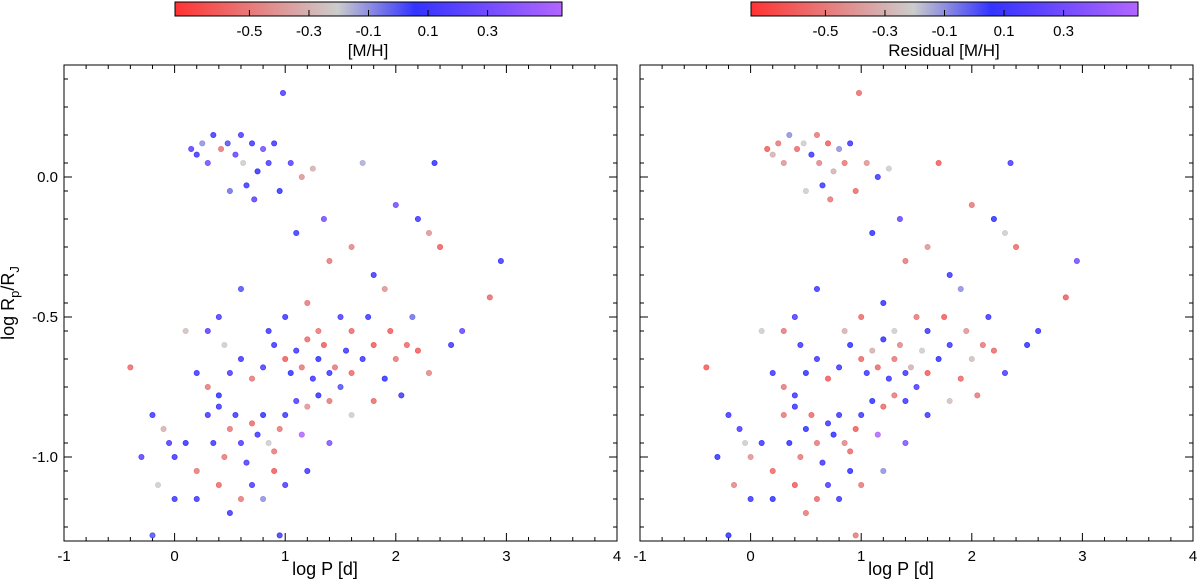  What do you see at coordinates (901, 569) in the screenshot?
I see `x-axis-label: log P [d]` at bounding box center [901, 569].